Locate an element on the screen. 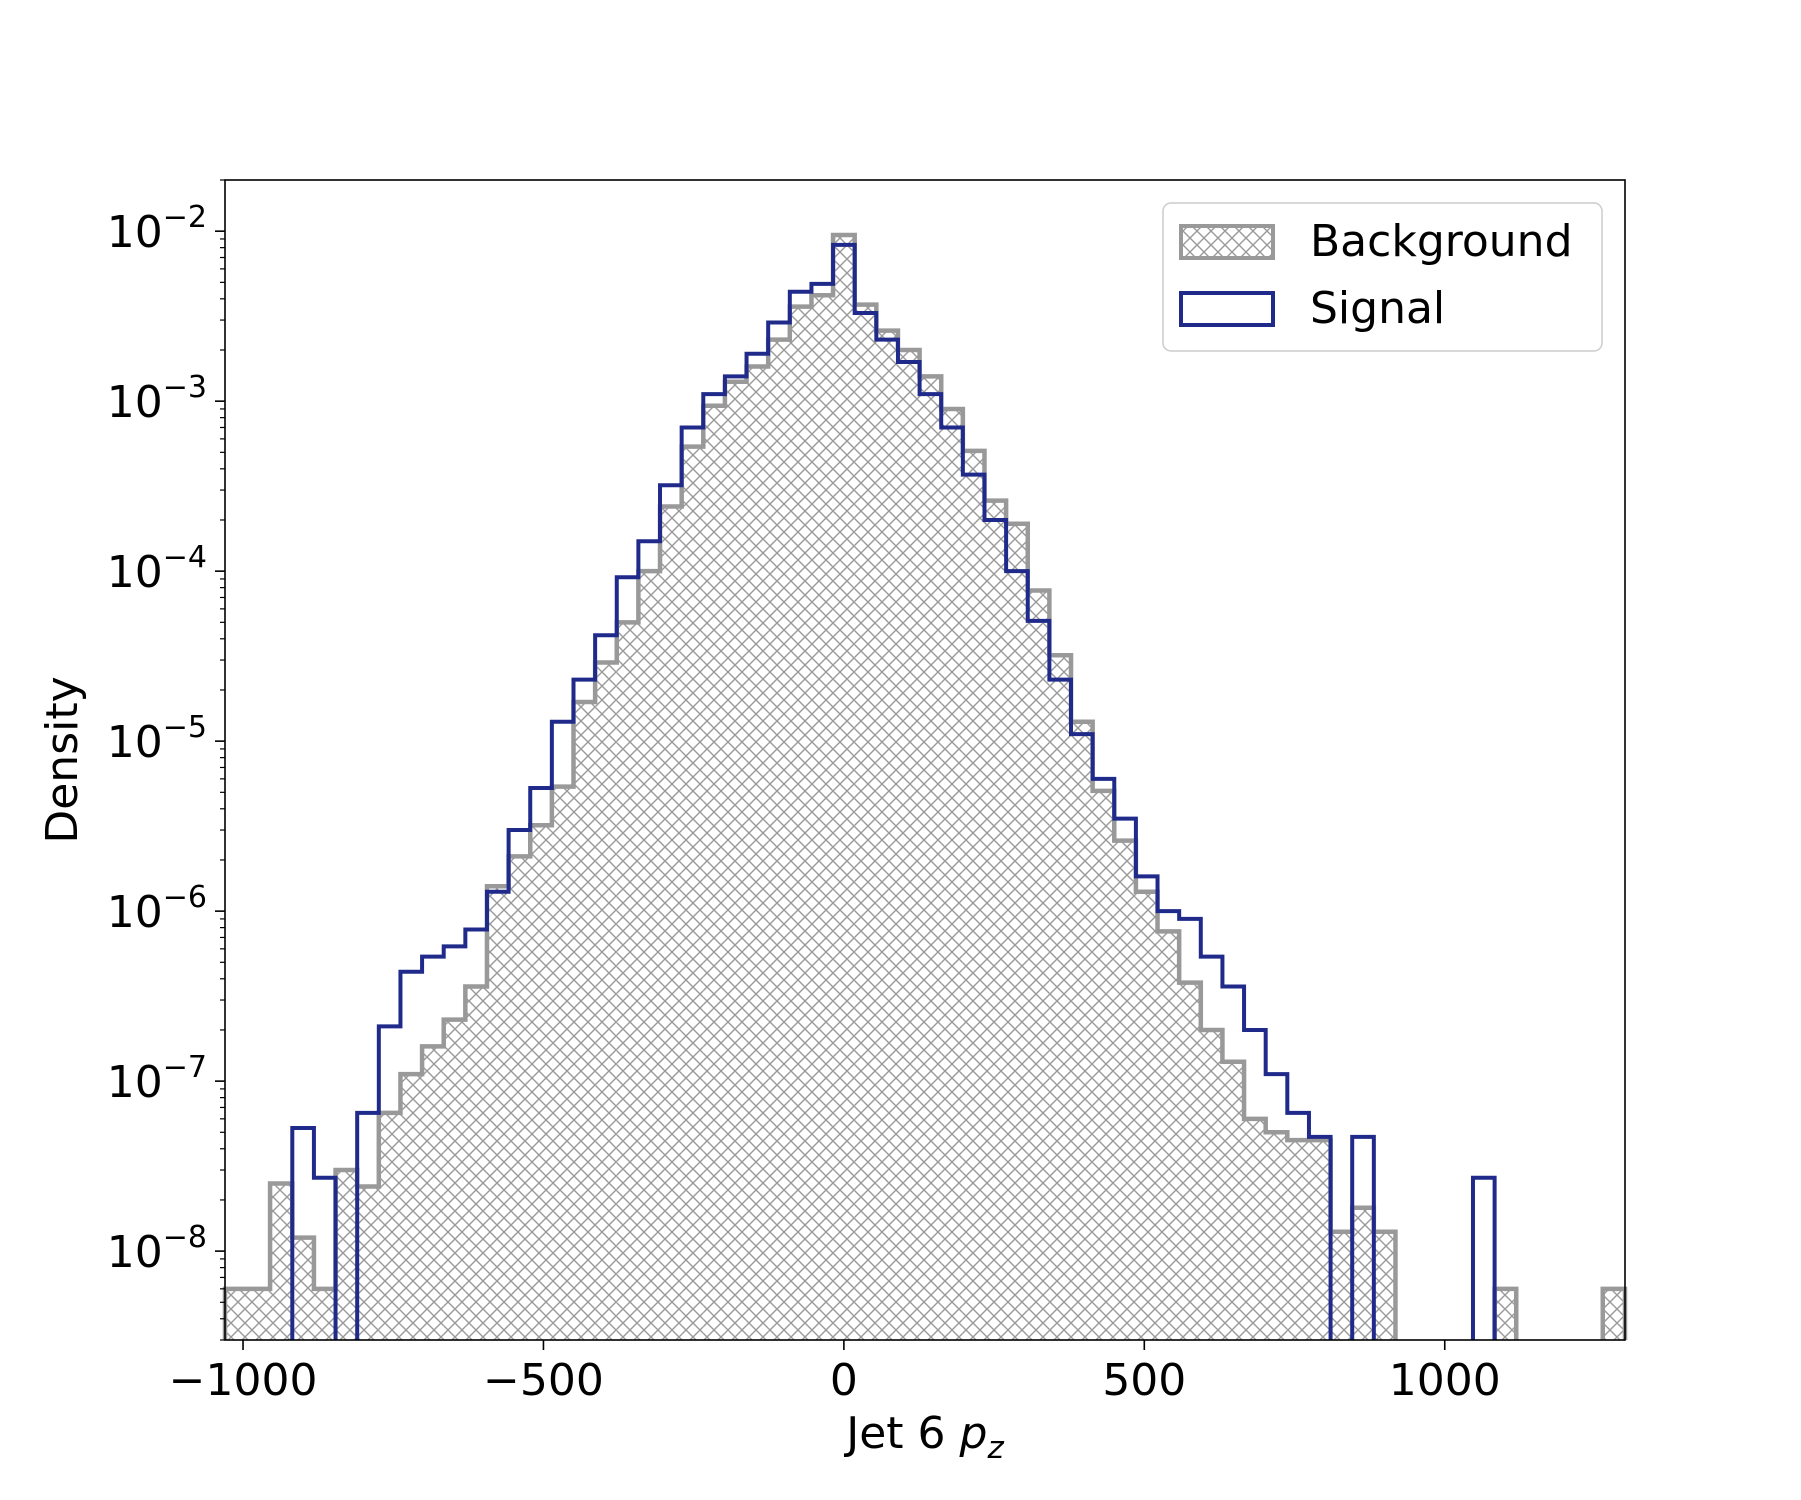 Image resolution: width=1801 pixels, height=1500 pixels. legend: Background Signal is located at coordinates (1382, 277).